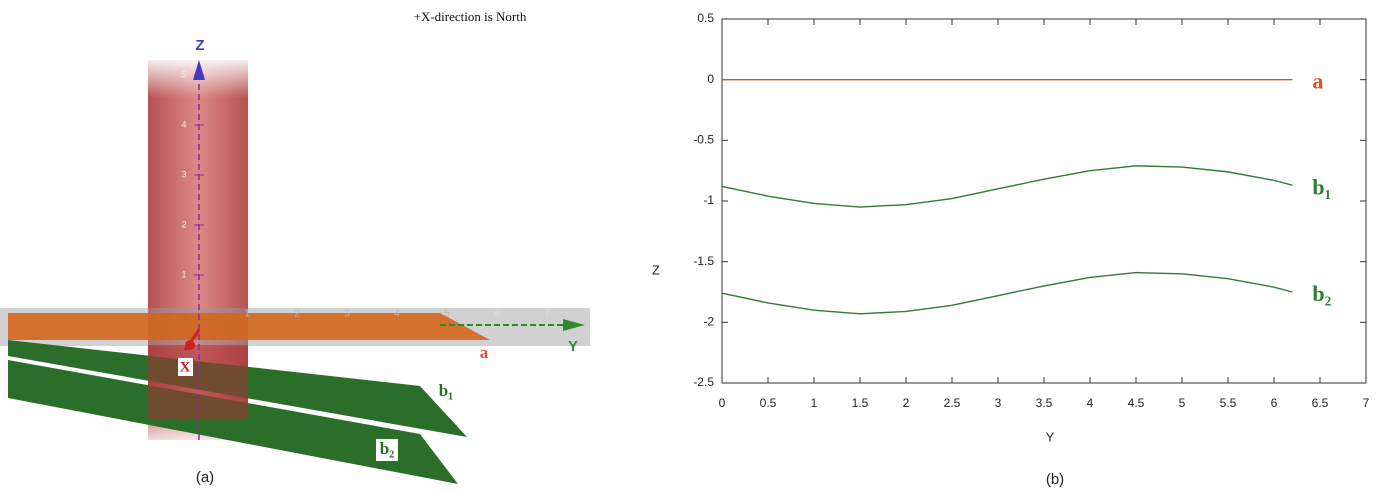 The width and height of the screenshot is (1384, 494). Describe the element at coordinates (183, 74) in the screenshot. I see `z-tick-label: 5` at that location.